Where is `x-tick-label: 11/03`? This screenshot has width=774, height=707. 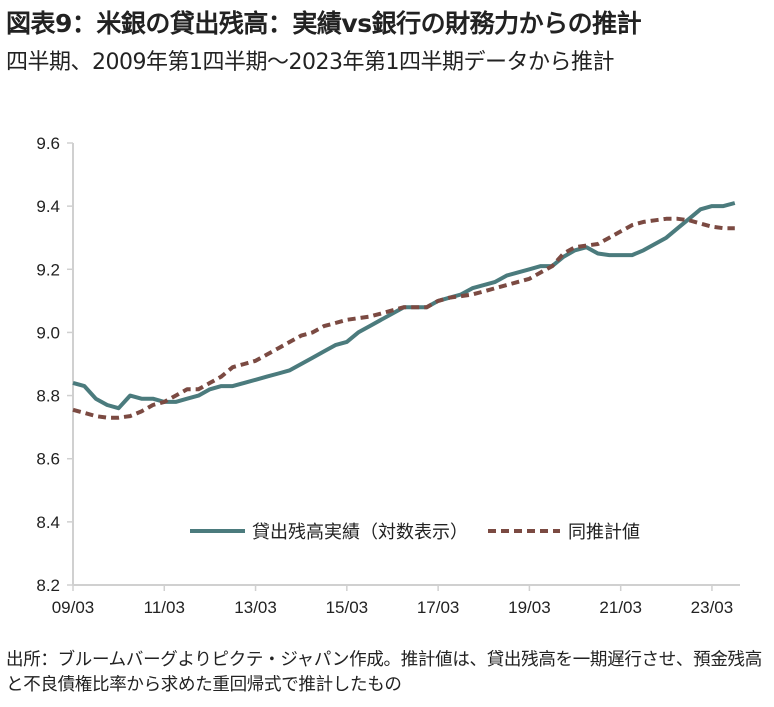
x-tick-label: 11/03 is located at coordinates (164, 607).